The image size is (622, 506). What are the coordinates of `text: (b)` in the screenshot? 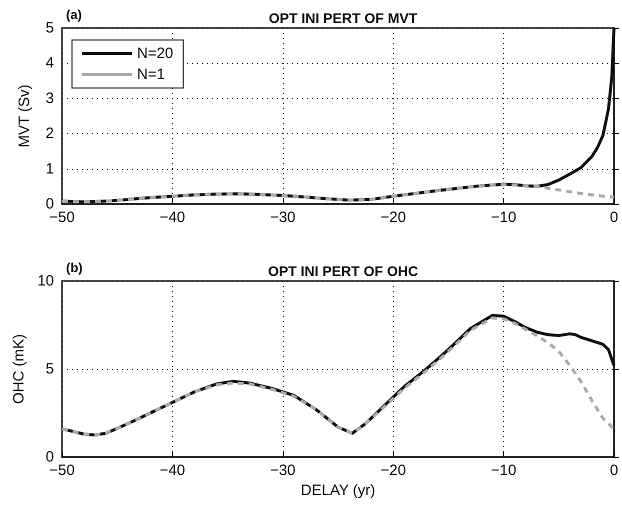 It's located at (74, 267).